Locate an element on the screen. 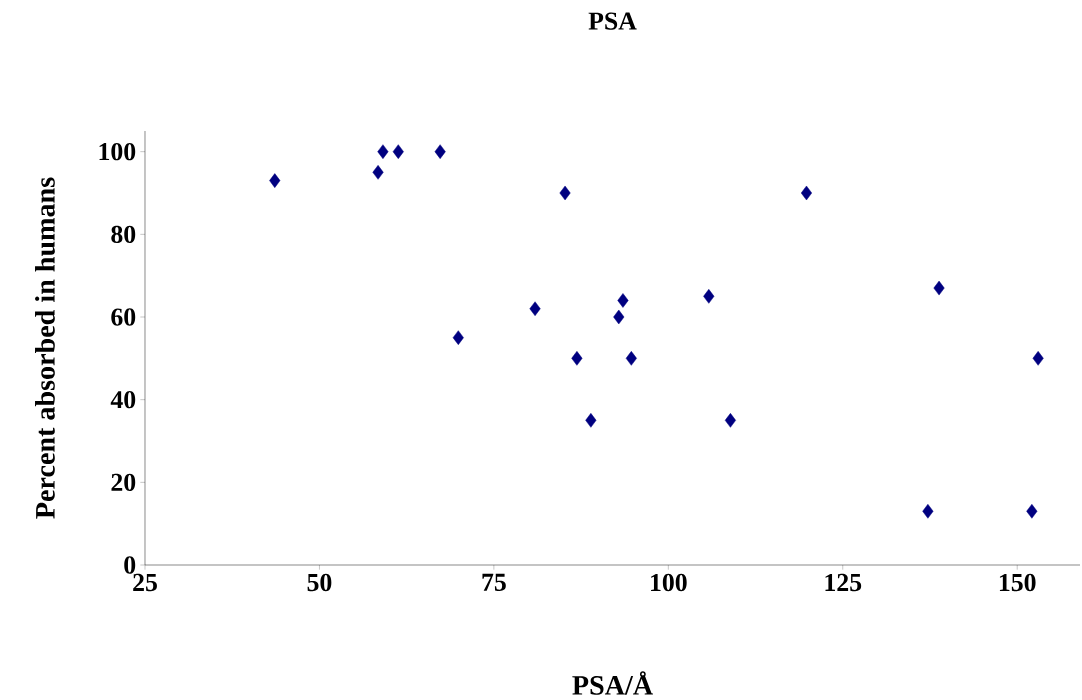 The width and height of the screenshot is (1082, 700). y-tick-label: 0 is located at coordinates (130, 565).